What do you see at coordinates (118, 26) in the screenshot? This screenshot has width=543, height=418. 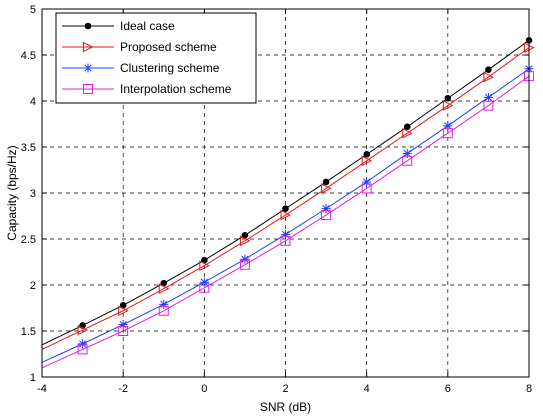 I see `legend-item-ideal-case: Ideal case` at bounding box center [118, 26].